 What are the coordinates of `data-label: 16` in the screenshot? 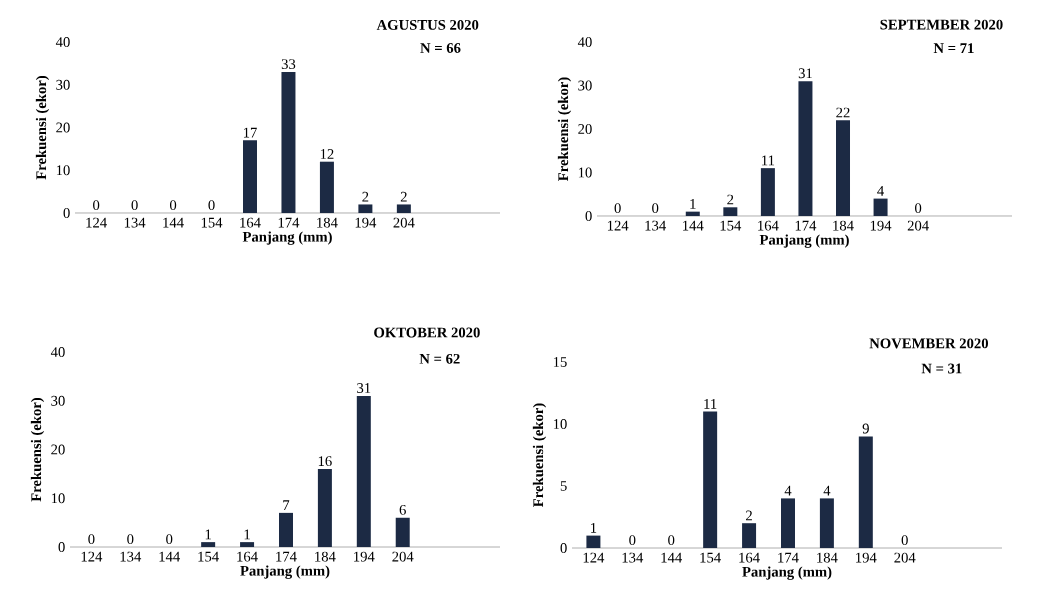 It's located at (325, 461).